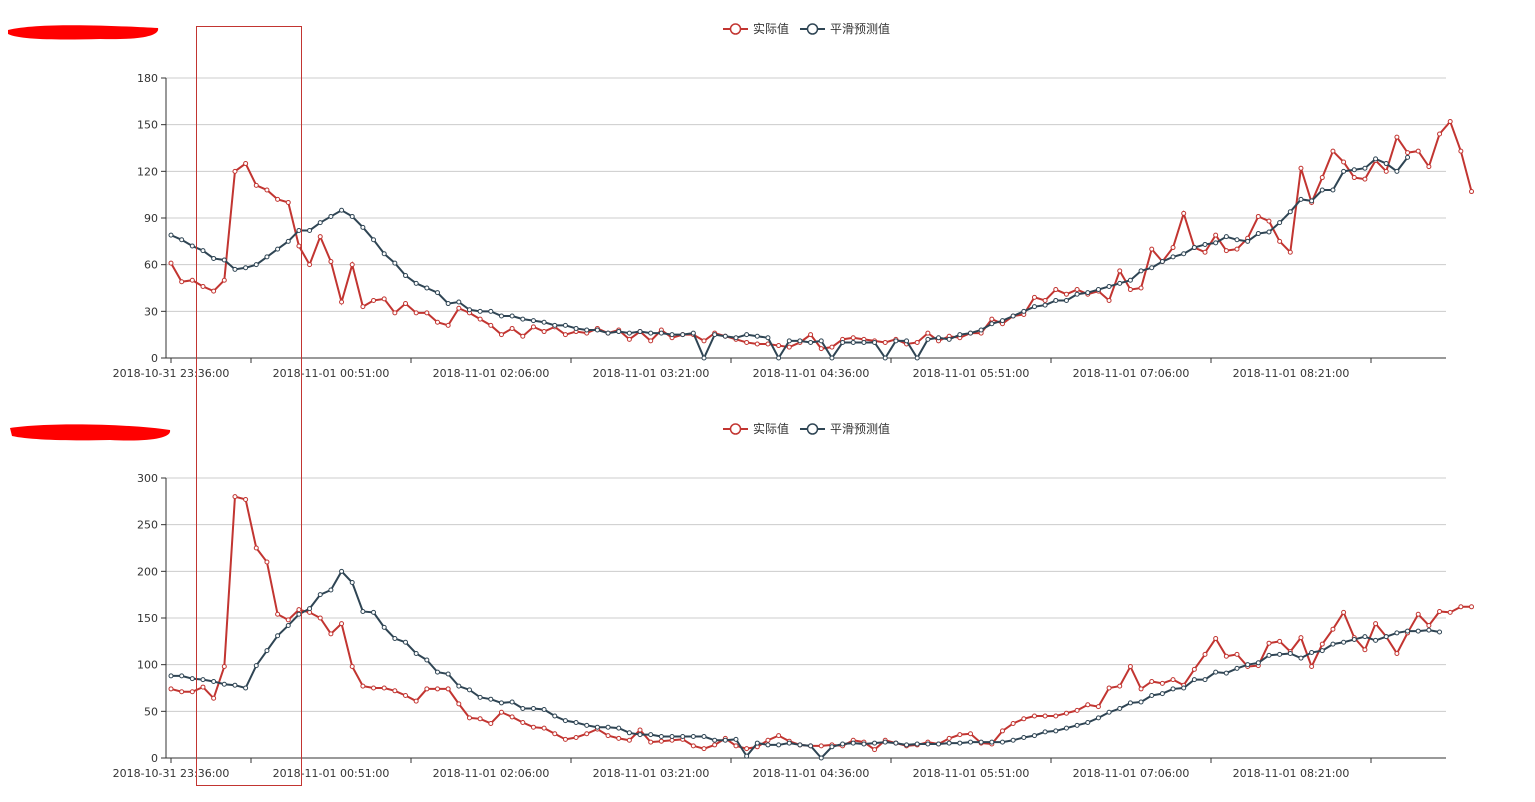 This screenshot has height=802, width=1535. I want to click on x-tick-label: 2018-11-01 00:51:00, so click(331, 773).